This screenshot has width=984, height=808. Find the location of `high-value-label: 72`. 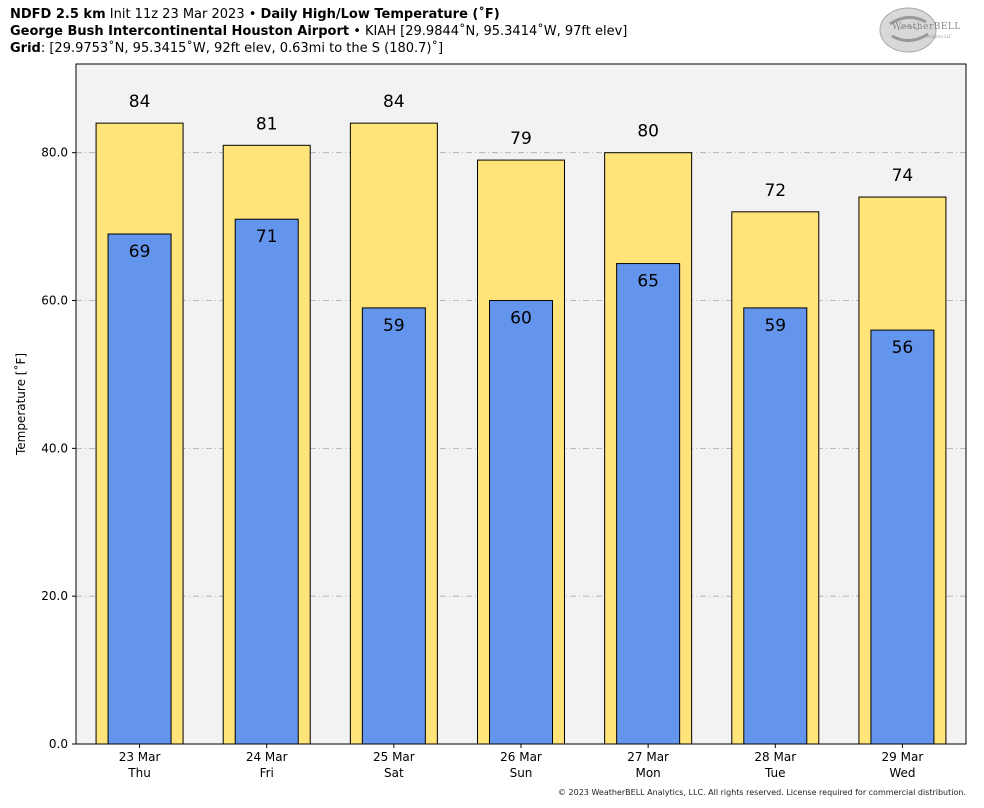

high-value-label: 72 is located at coordinates (775, 191).